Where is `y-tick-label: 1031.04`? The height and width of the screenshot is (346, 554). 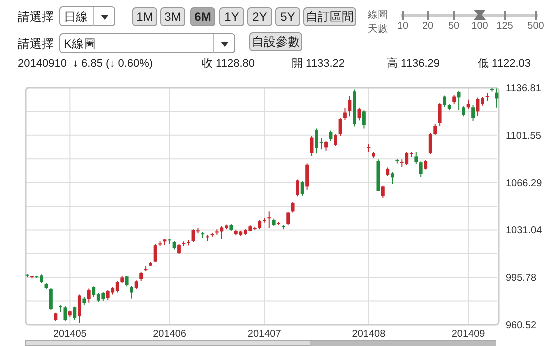
y-tick-label: 1031.04 is located at coordinates (524, 231).